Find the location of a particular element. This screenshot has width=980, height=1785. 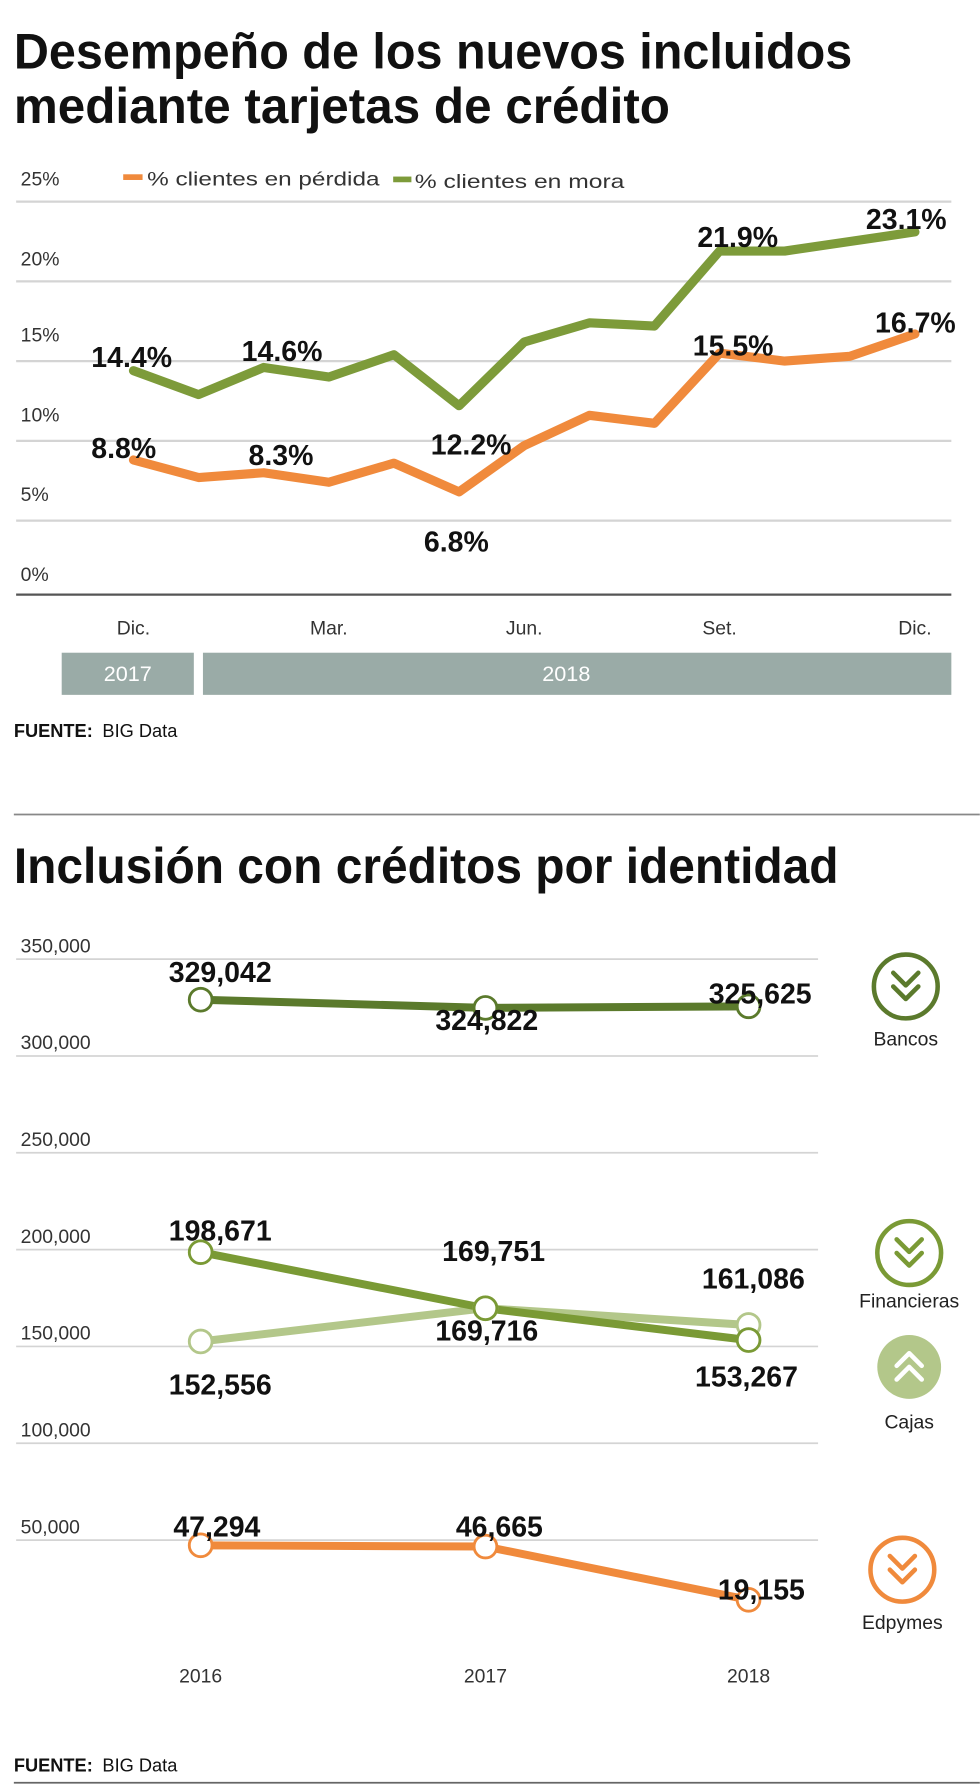

data-label: 15.5% is located at coordinates (733, 346).